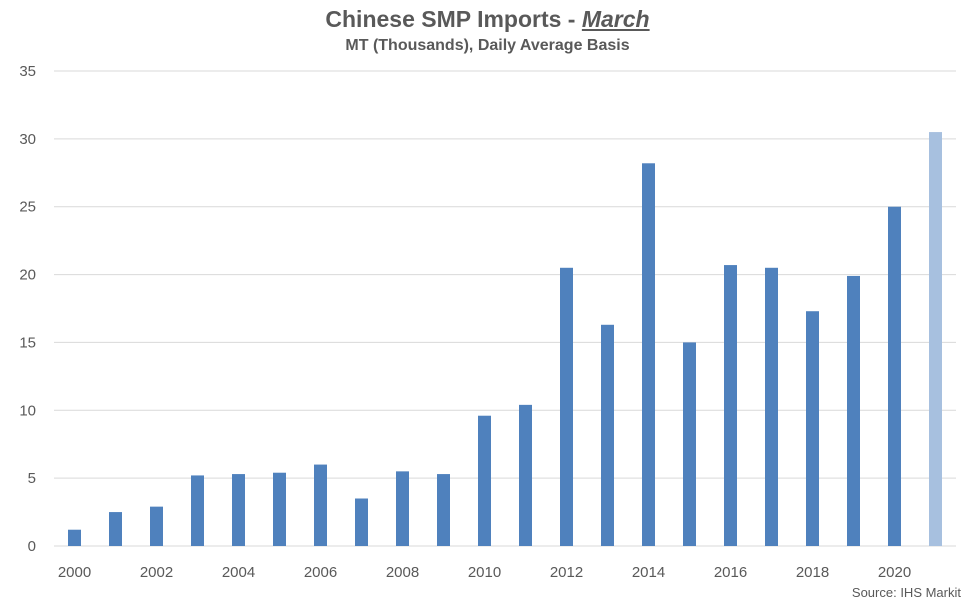 This screenshot has height=604, width=975. I want to click on chart-title-text: Chinese SMP Imports -, so click(453, 19).